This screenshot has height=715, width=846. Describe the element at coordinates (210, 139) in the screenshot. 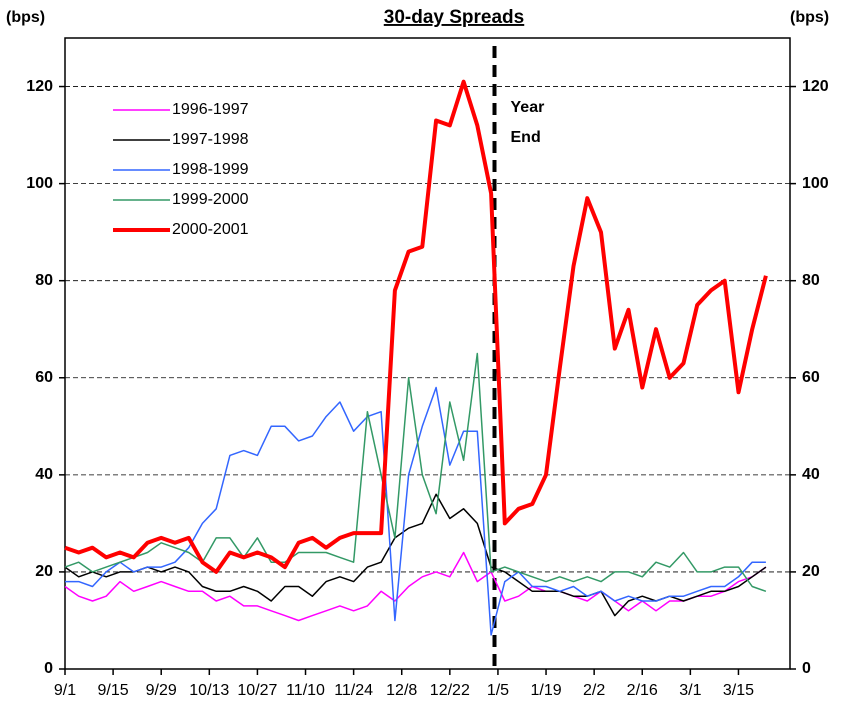

I see `legend-label: 1997-1998` at that location.